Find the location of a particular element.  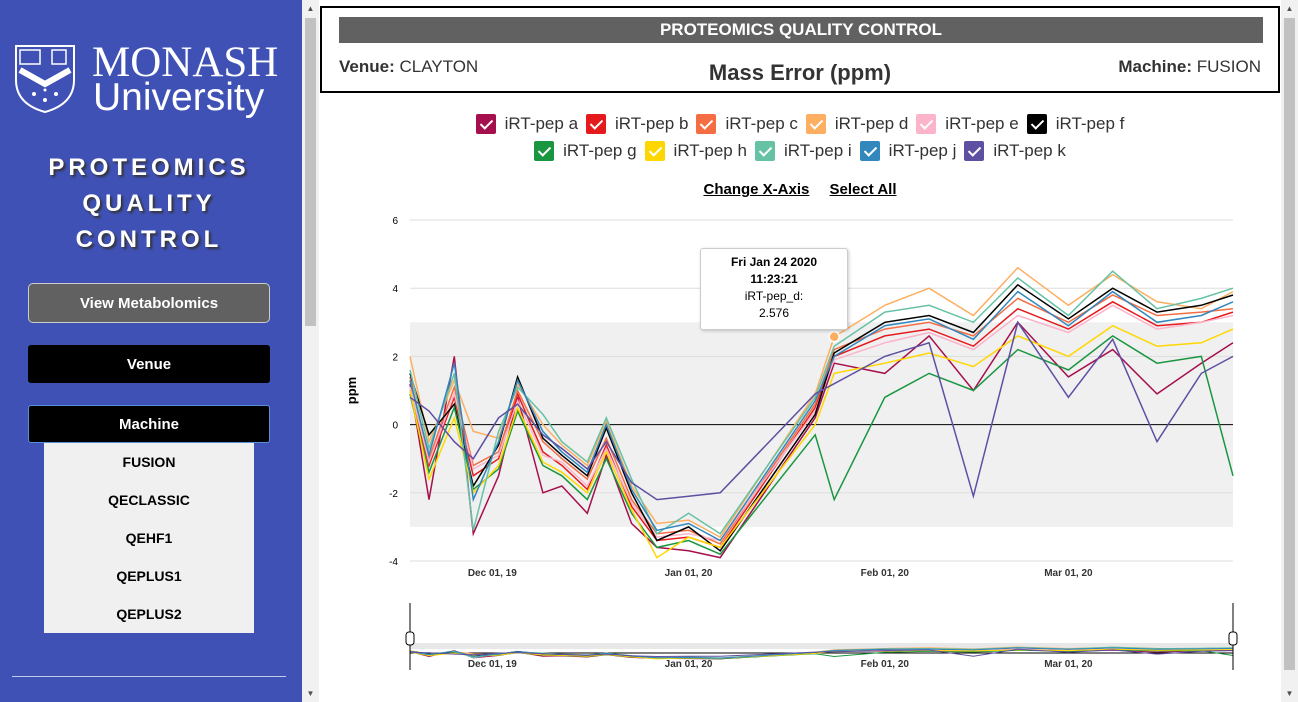

legend-item: iRT-pep b is located at coordinates (637, 123).